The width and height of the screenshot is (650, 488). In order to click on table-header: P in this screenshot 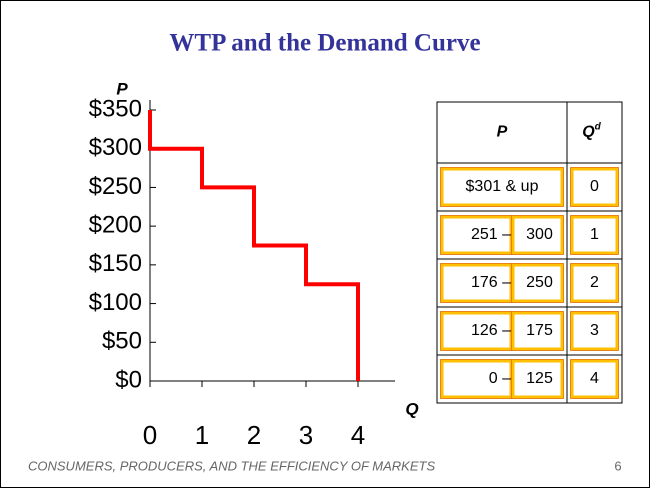, I will do `click(502, 132)`.